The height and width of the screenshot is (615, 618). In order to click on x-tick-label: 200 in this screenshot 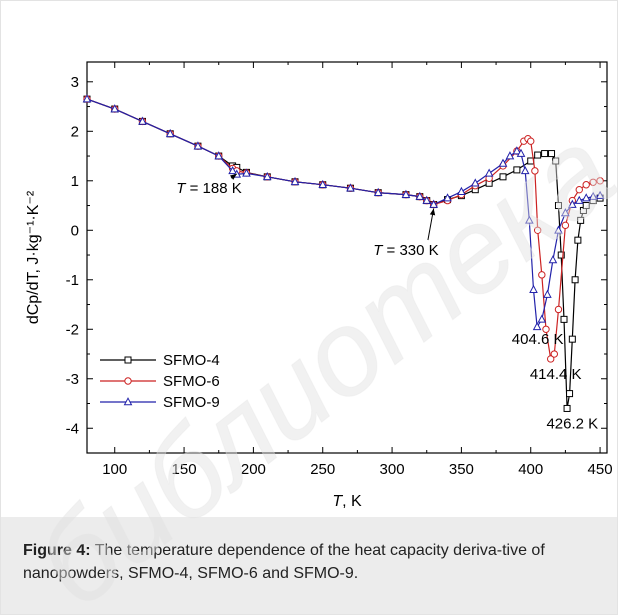, I will do `click(253, 469)`.